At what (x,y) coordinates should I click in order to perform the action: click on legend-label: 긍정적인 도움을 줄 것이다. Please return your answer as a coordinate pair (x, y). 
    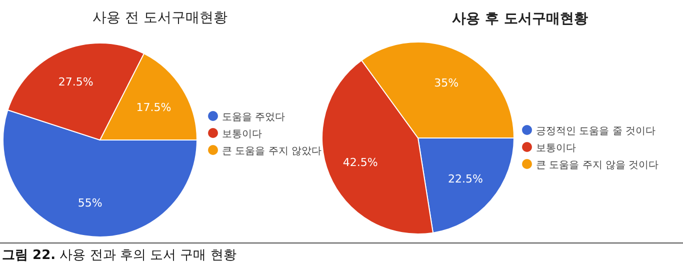
    Looking at the image, I should click on (596, 131).